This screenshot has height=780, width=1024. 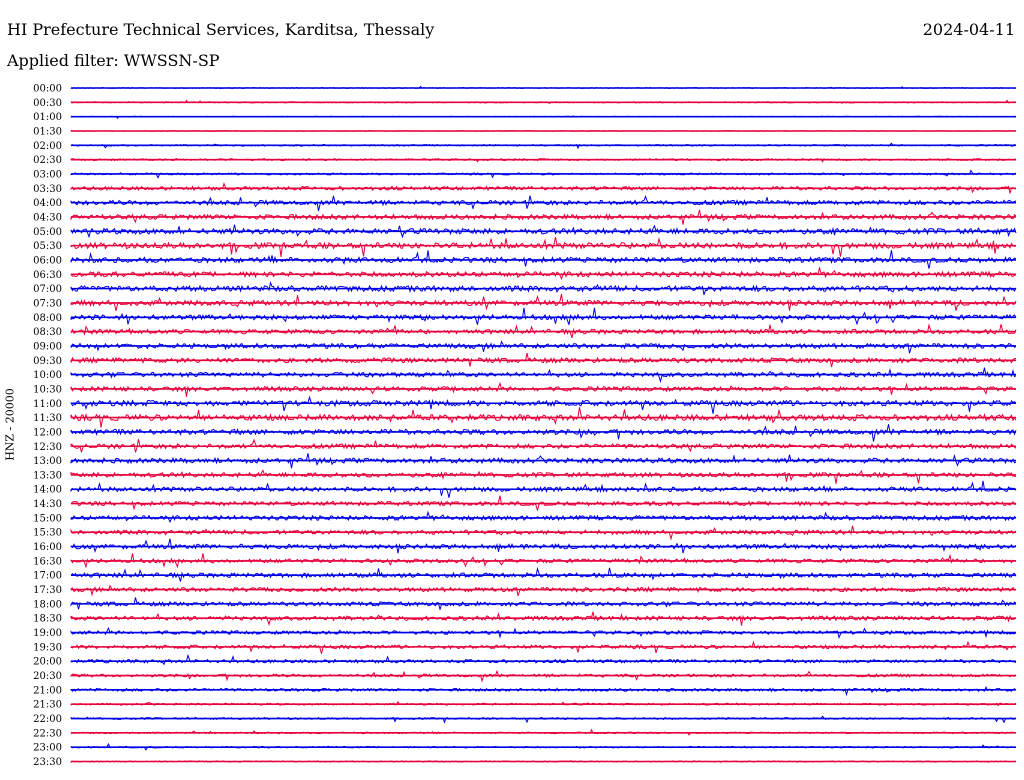 I want to click on row-time-label: 02:00, so click(x=47, y=146).